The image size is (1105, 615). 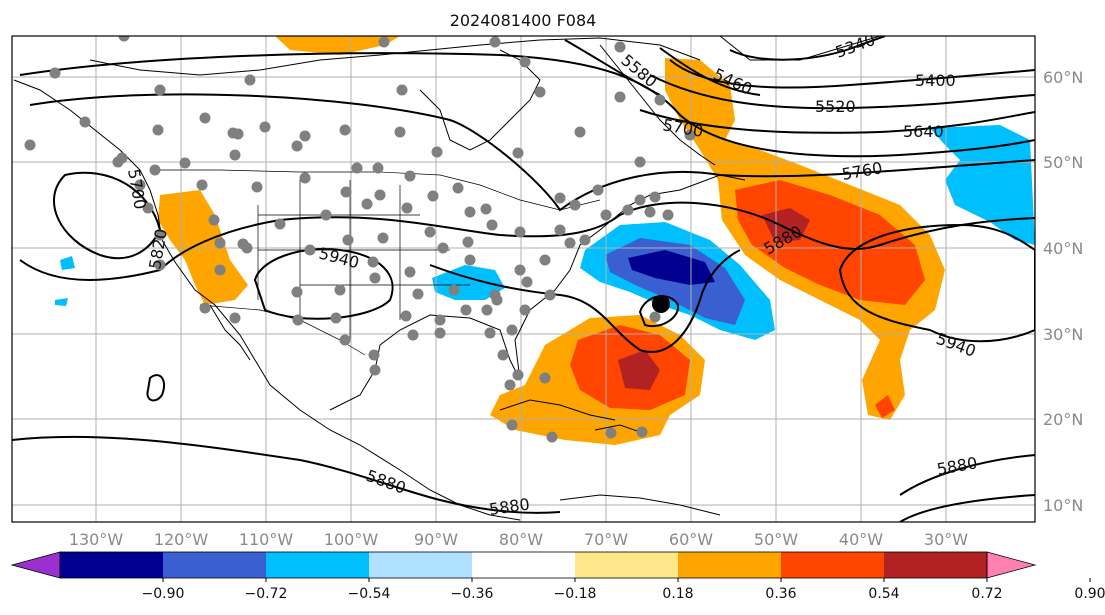 I want to click on anomaly-red-small, so click(x=885, y=406).